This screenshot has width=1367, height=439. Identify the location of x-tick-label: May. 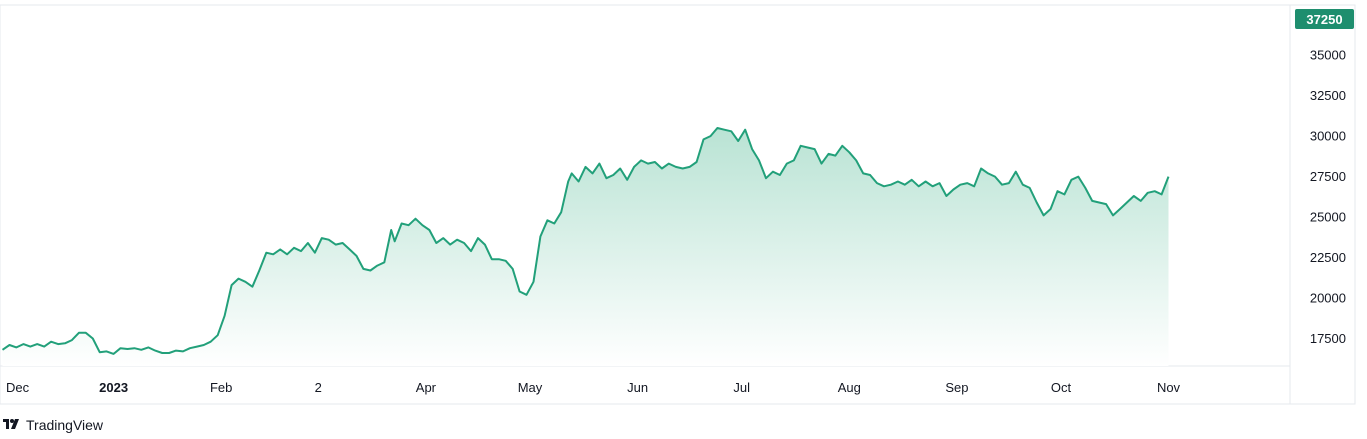
(530, 387).